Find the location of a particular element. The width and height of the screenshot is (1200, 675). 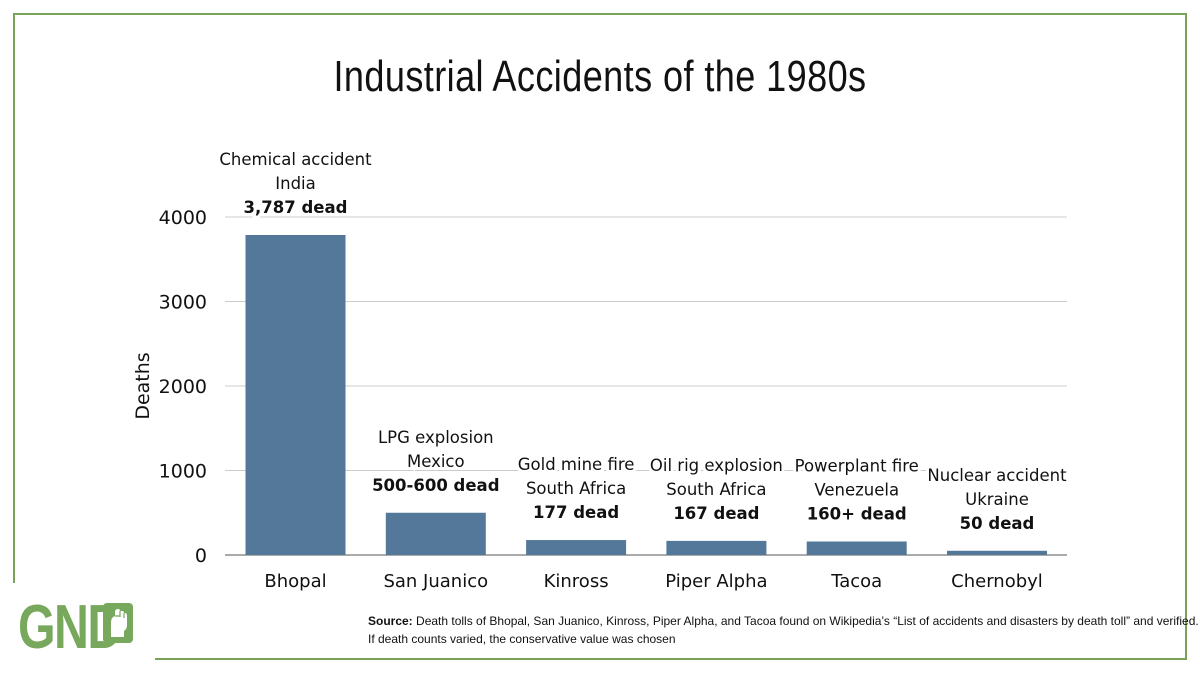

annotation-text: Mexico is located at coordinates (436, 461).